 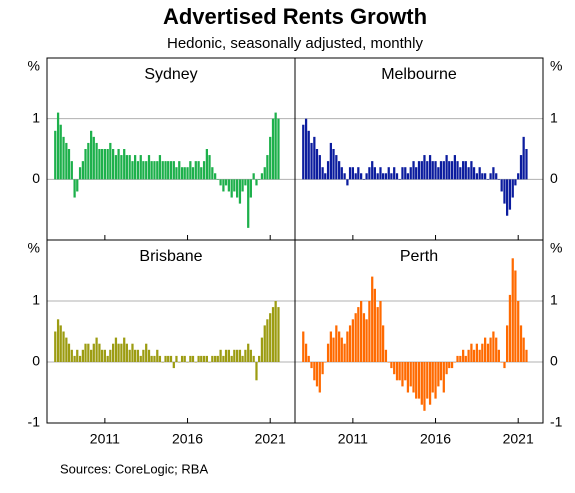 I want to click on y-unit-label: %, so click(x=34, y=66).